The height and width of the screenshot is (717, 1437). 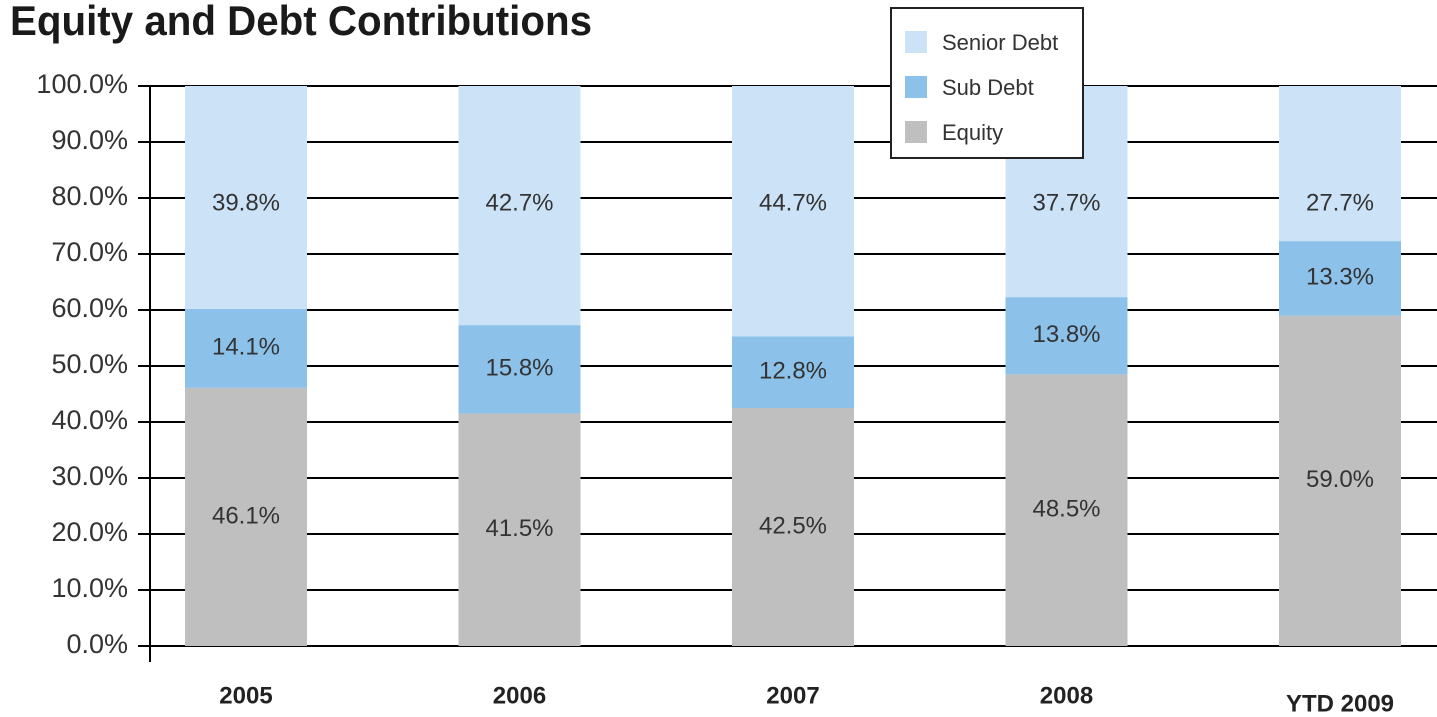 What do you see at coordinates (1000, 42) in the screenshot?
I see `legend-label: Senior Debt` at bounding box center [1000, 42].